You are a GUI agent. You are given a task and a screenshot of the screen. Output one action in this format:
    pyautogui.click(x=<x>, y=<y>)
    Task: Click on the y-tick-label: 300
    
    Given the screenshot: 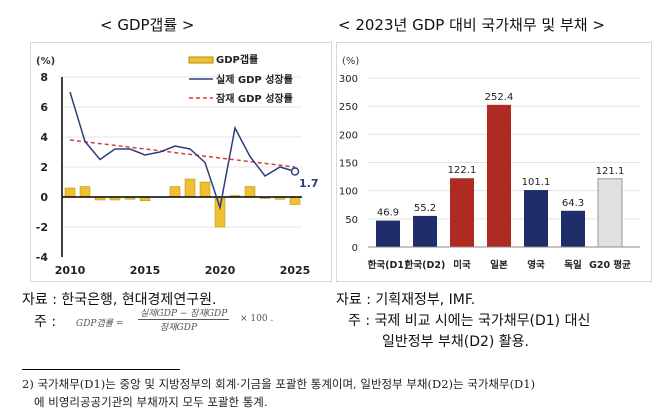 What is the action you would take?
    pyautogui.click(x=348, y=79)
    